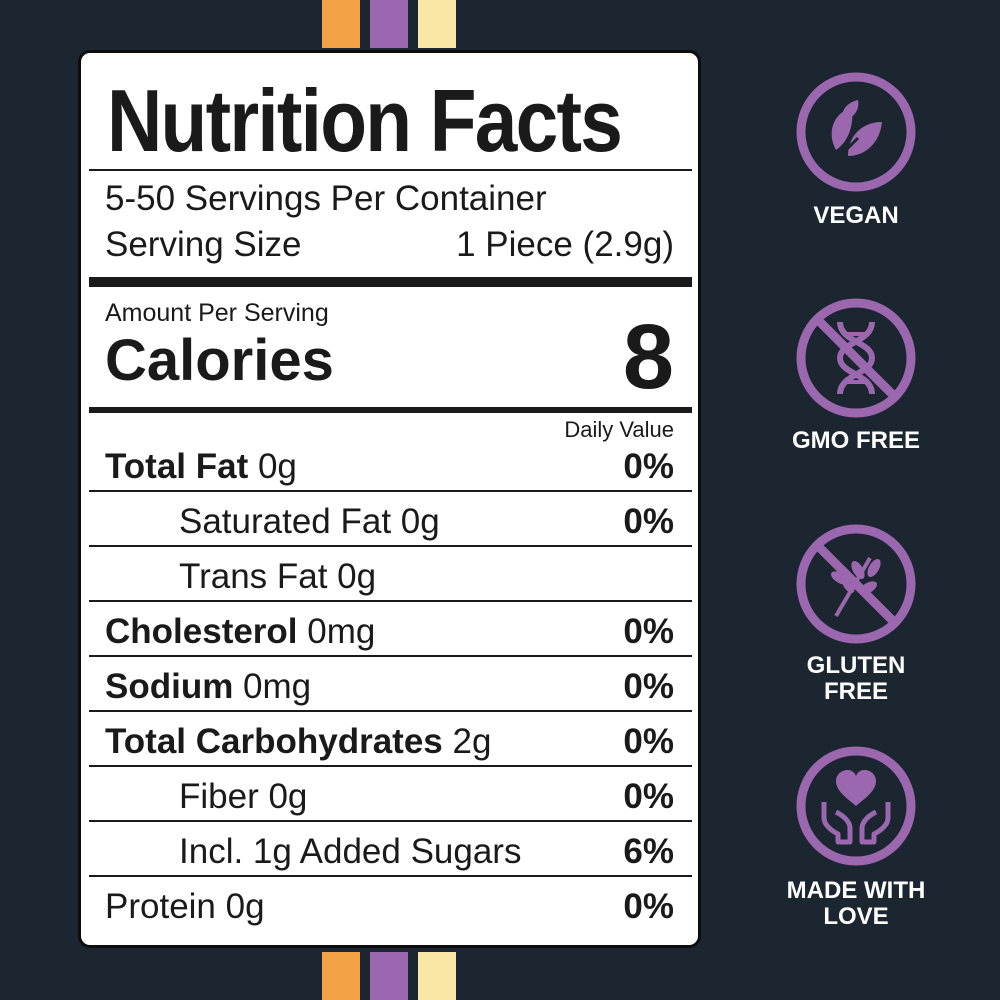 Image resolution: width=1000 pixels, height=1000 pixels. Describe the element at coordinates (389, 907) in the screenshot. I see `nutrient-row-protein: Protein 0g 0%` at that location.